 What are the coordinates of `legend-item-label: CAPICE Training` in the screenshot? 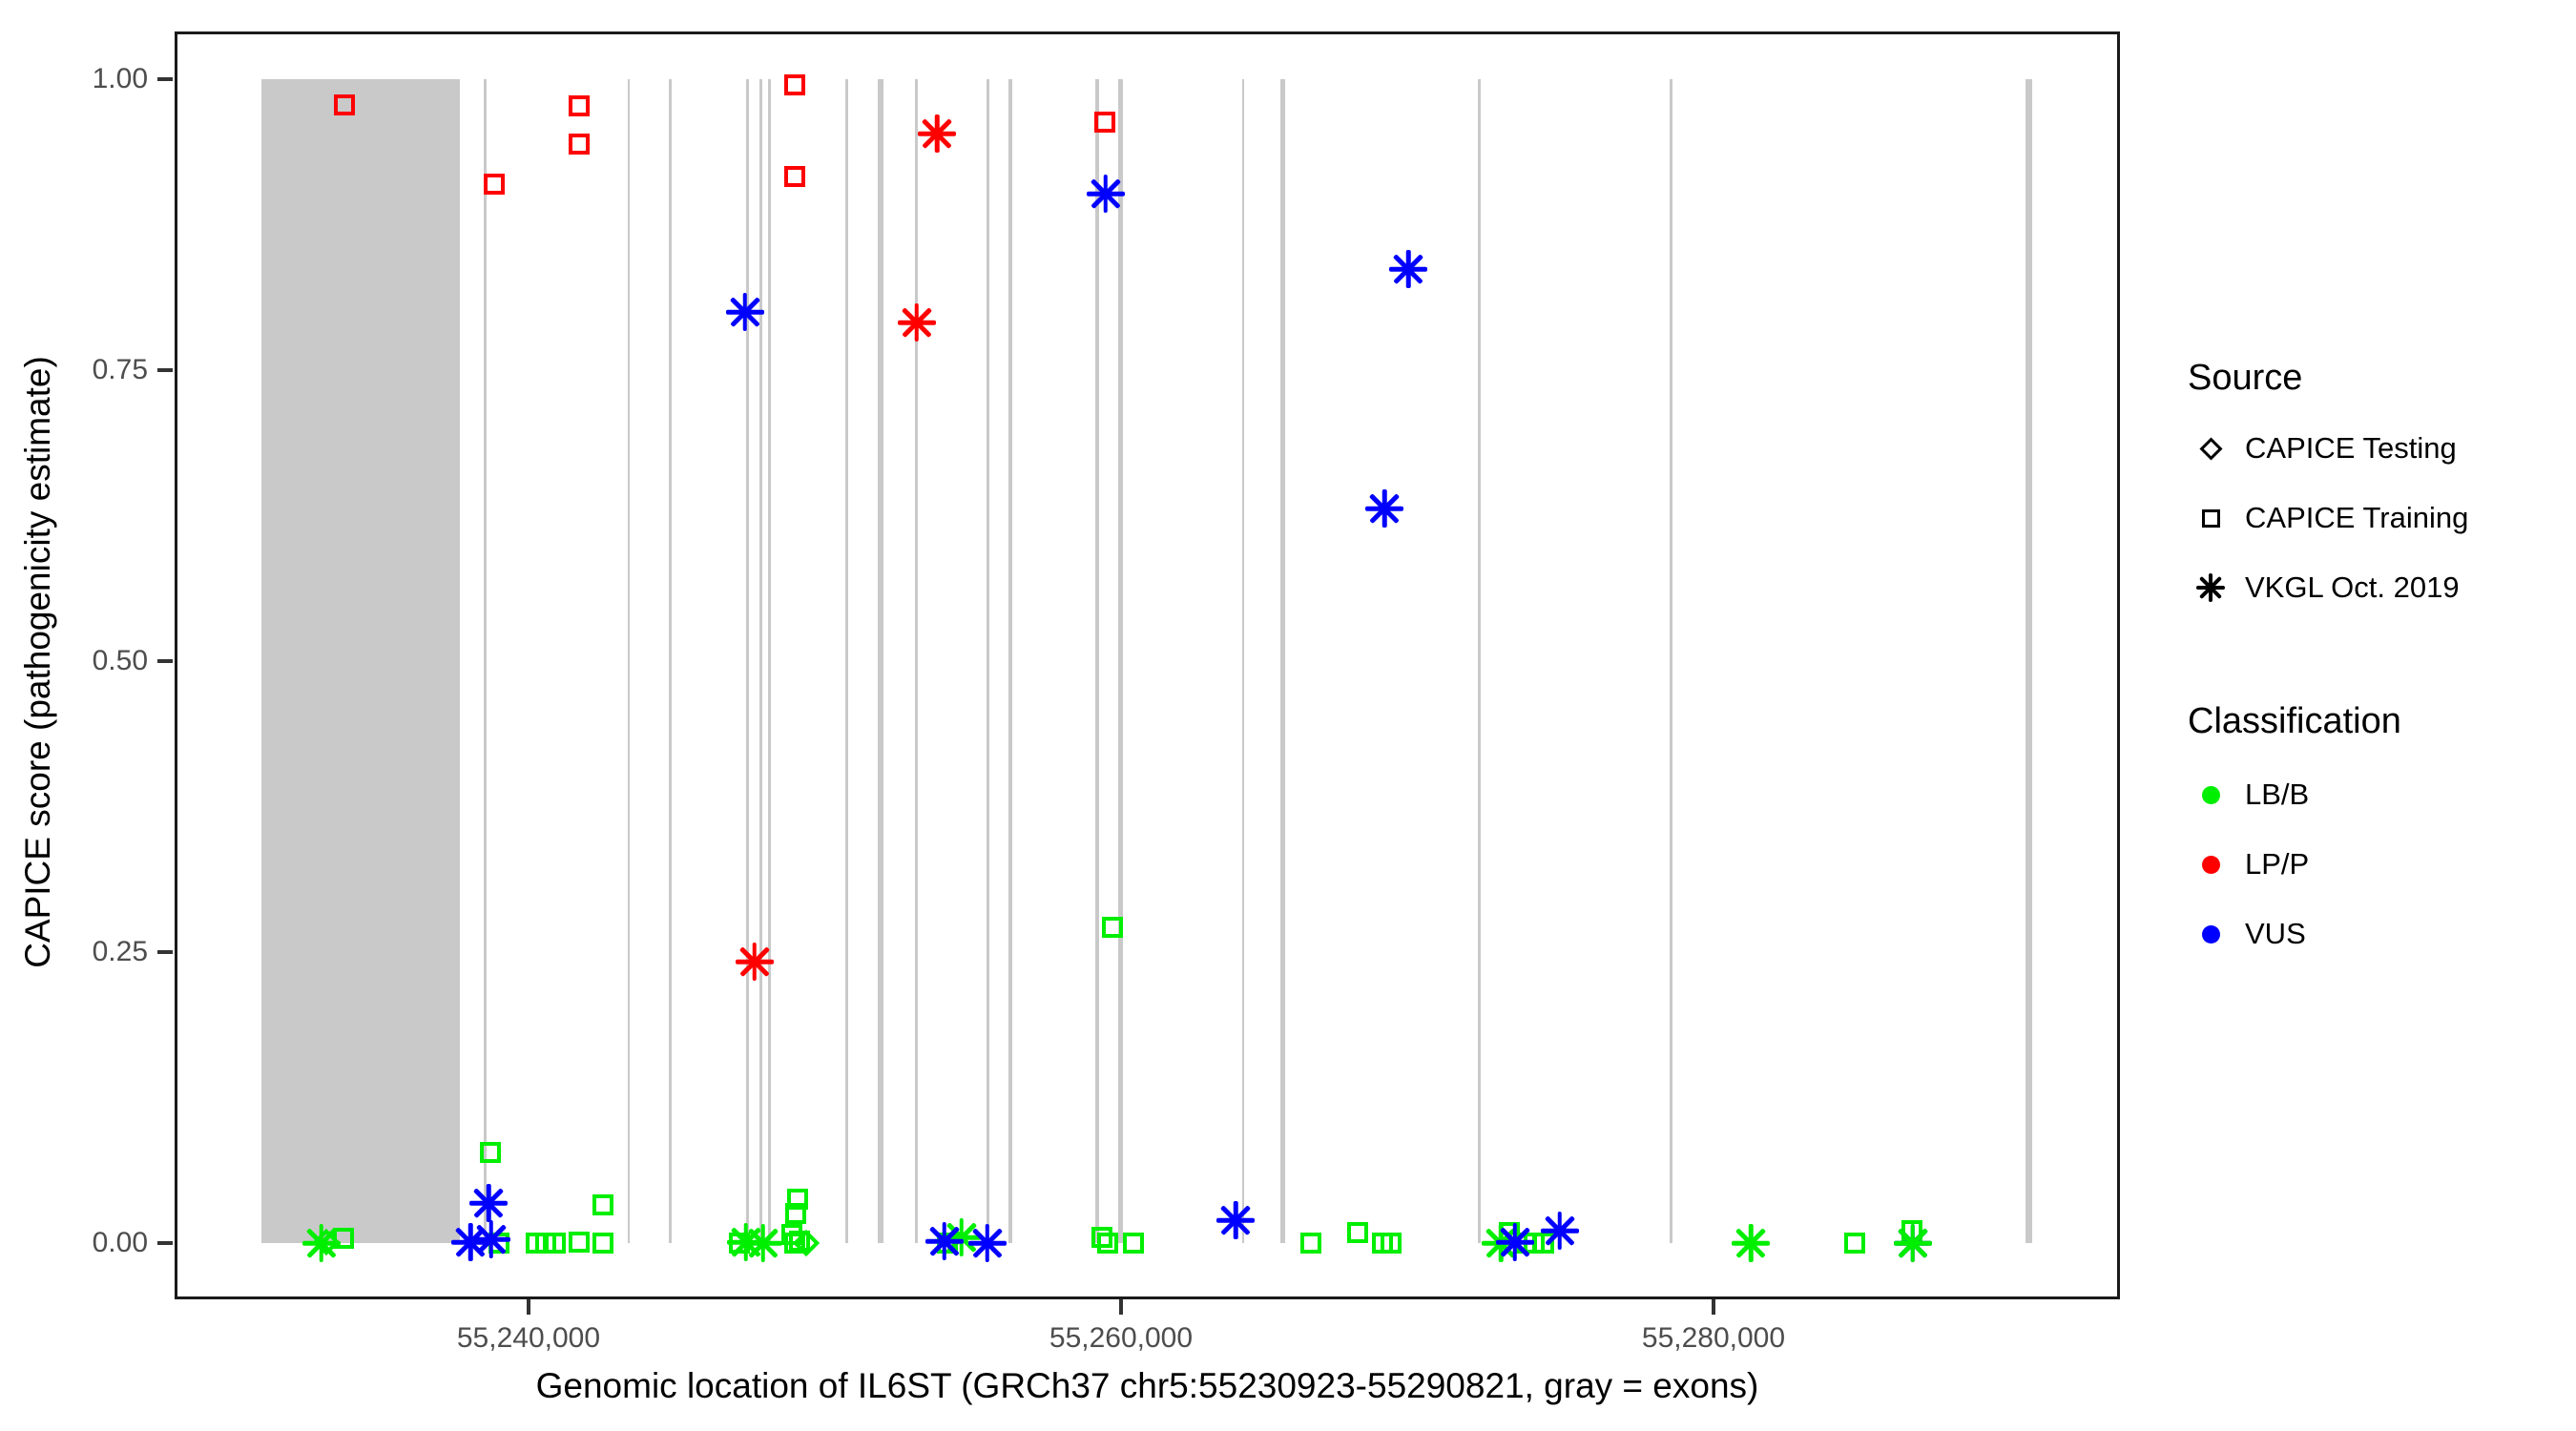 It's located at (2357, 517).